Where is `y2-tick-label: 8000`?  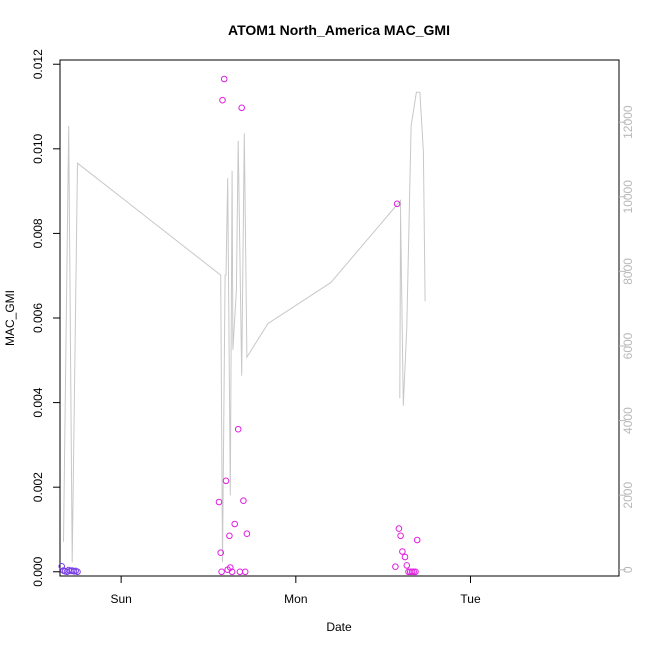 y2-tick-label: 8000 is located at coordinates (628, 271).